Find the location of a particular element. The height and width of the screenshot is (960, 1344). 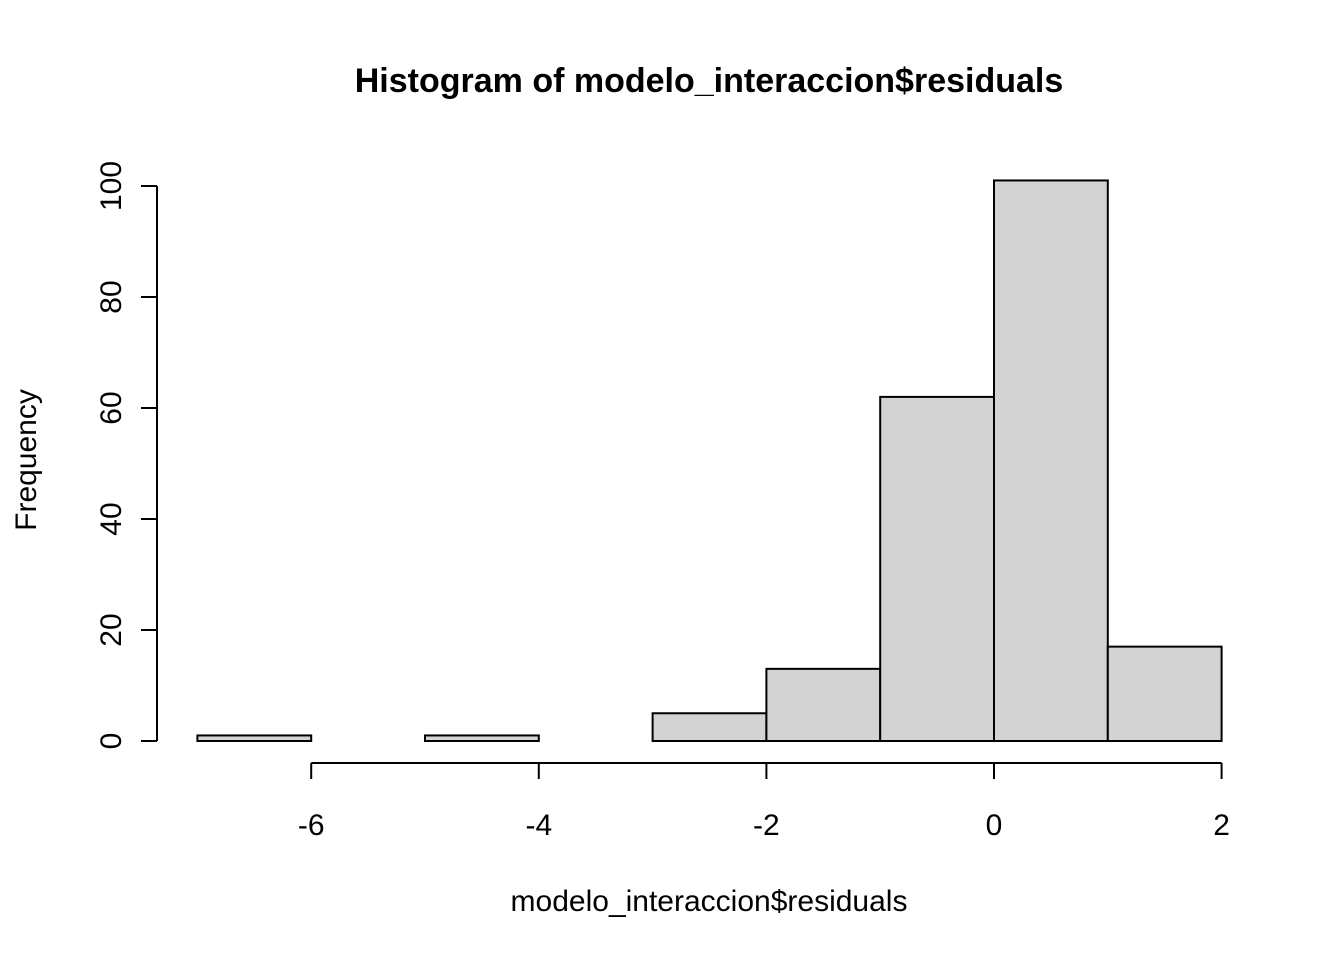

y-tick-label: 60 is located at coordinates (111, 407).